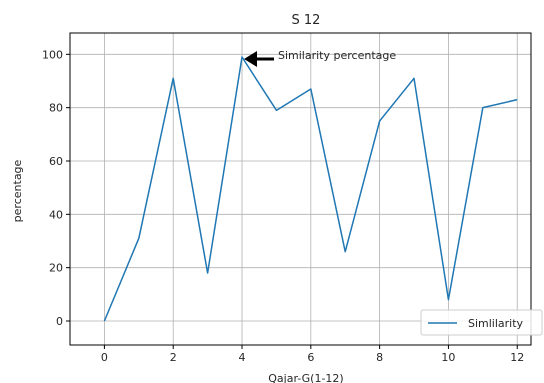 This screenshot has width=544, height=383. Describe the element at coordinates (52, 54) in the screenshot. I see `y-tick-label: 100` at that location.